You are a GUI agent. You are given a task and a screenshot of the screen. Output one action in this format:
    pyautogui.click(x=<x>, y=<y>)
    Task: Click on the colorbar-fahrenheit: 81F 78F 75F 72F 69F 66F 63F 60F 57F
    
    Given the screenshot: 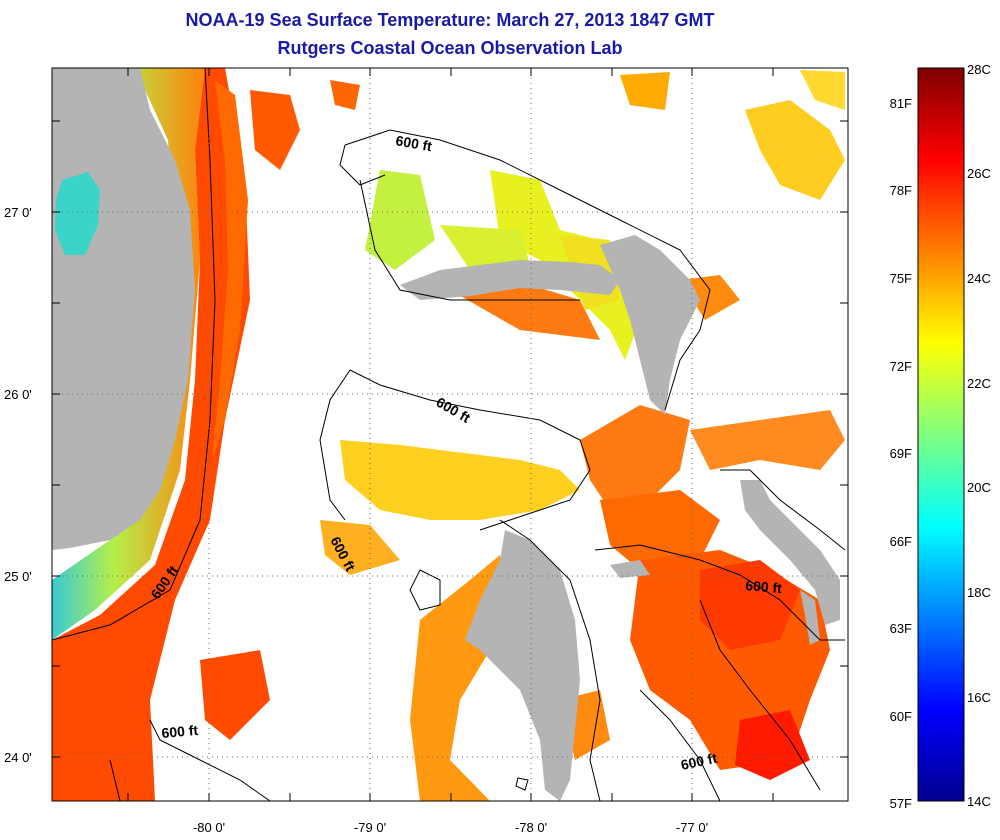 What is the action you would take?
    pyautogui.click(x=901, y=453)
    